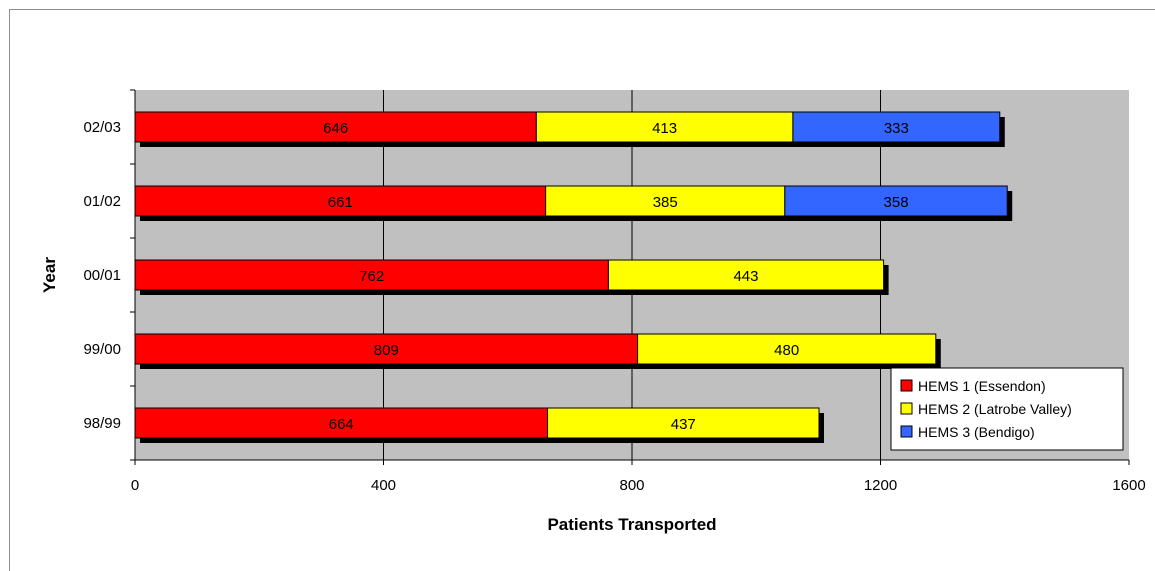  I want to click on y-tick-label: 01/02, so click(102, 201).